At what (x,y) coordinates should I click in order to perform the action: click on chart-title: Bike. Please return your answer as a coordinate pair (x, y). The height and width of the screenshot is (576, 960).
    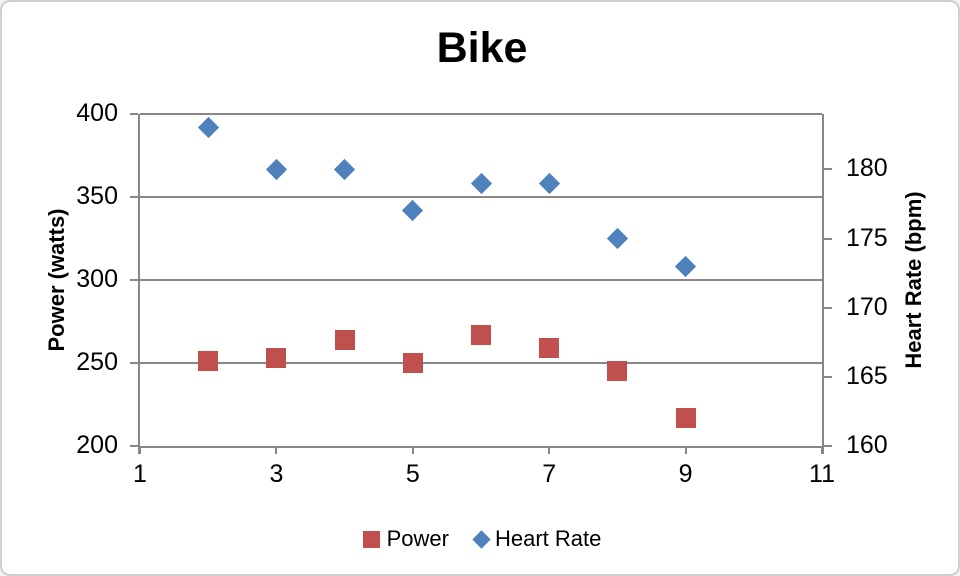
    Looking at the image, I should click on (482, 48).